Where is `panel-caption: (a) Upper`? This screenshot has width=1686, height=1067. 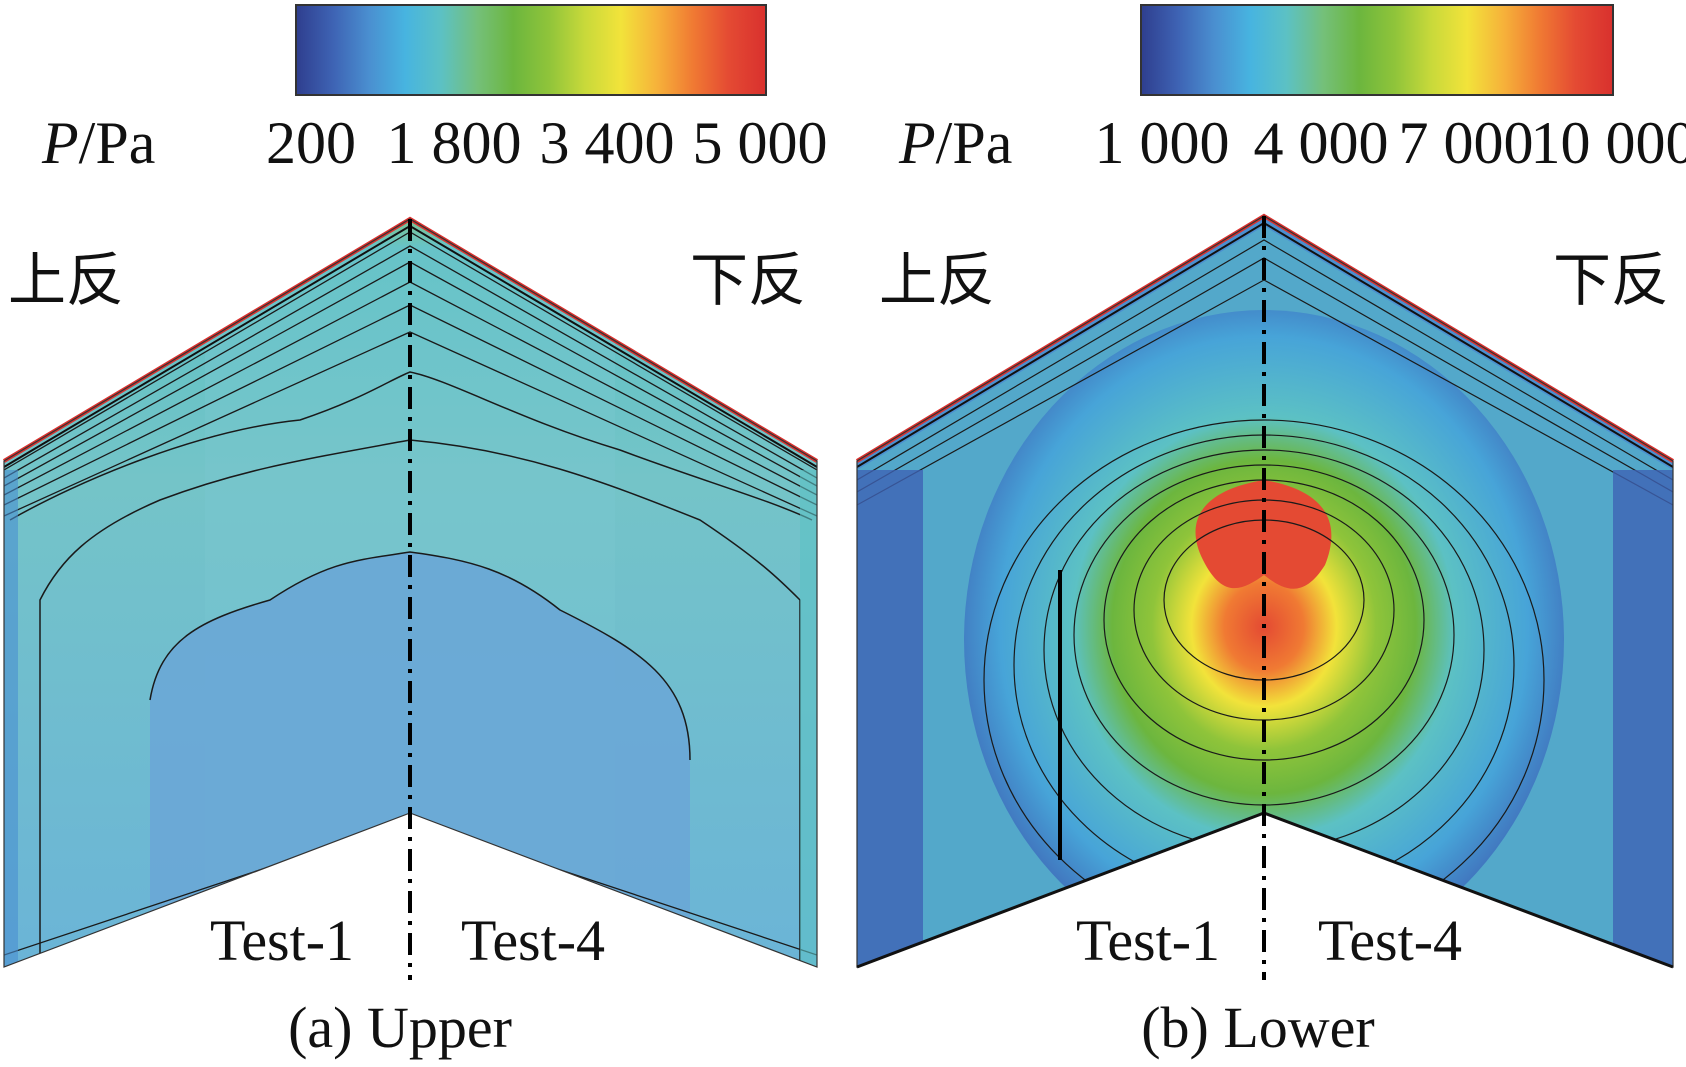 panel-caption: (a) Upper is located at coordinates (400, 1027).